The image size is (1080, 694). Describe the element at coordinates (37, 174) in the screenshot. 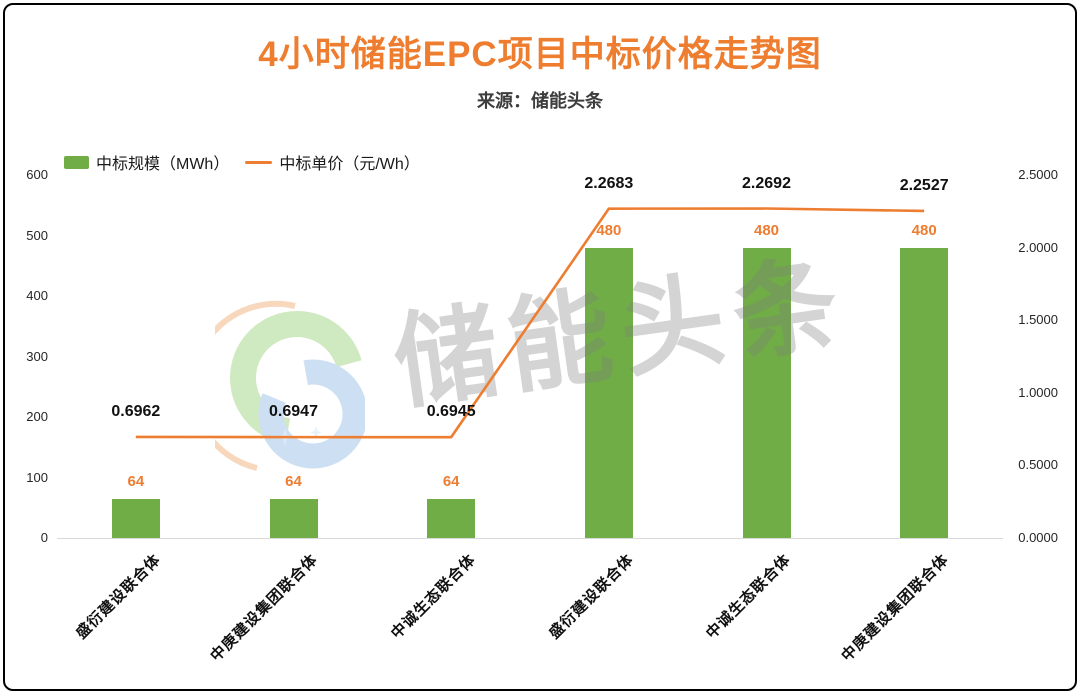

I see `y-axis-tick-left: 600` at that location.